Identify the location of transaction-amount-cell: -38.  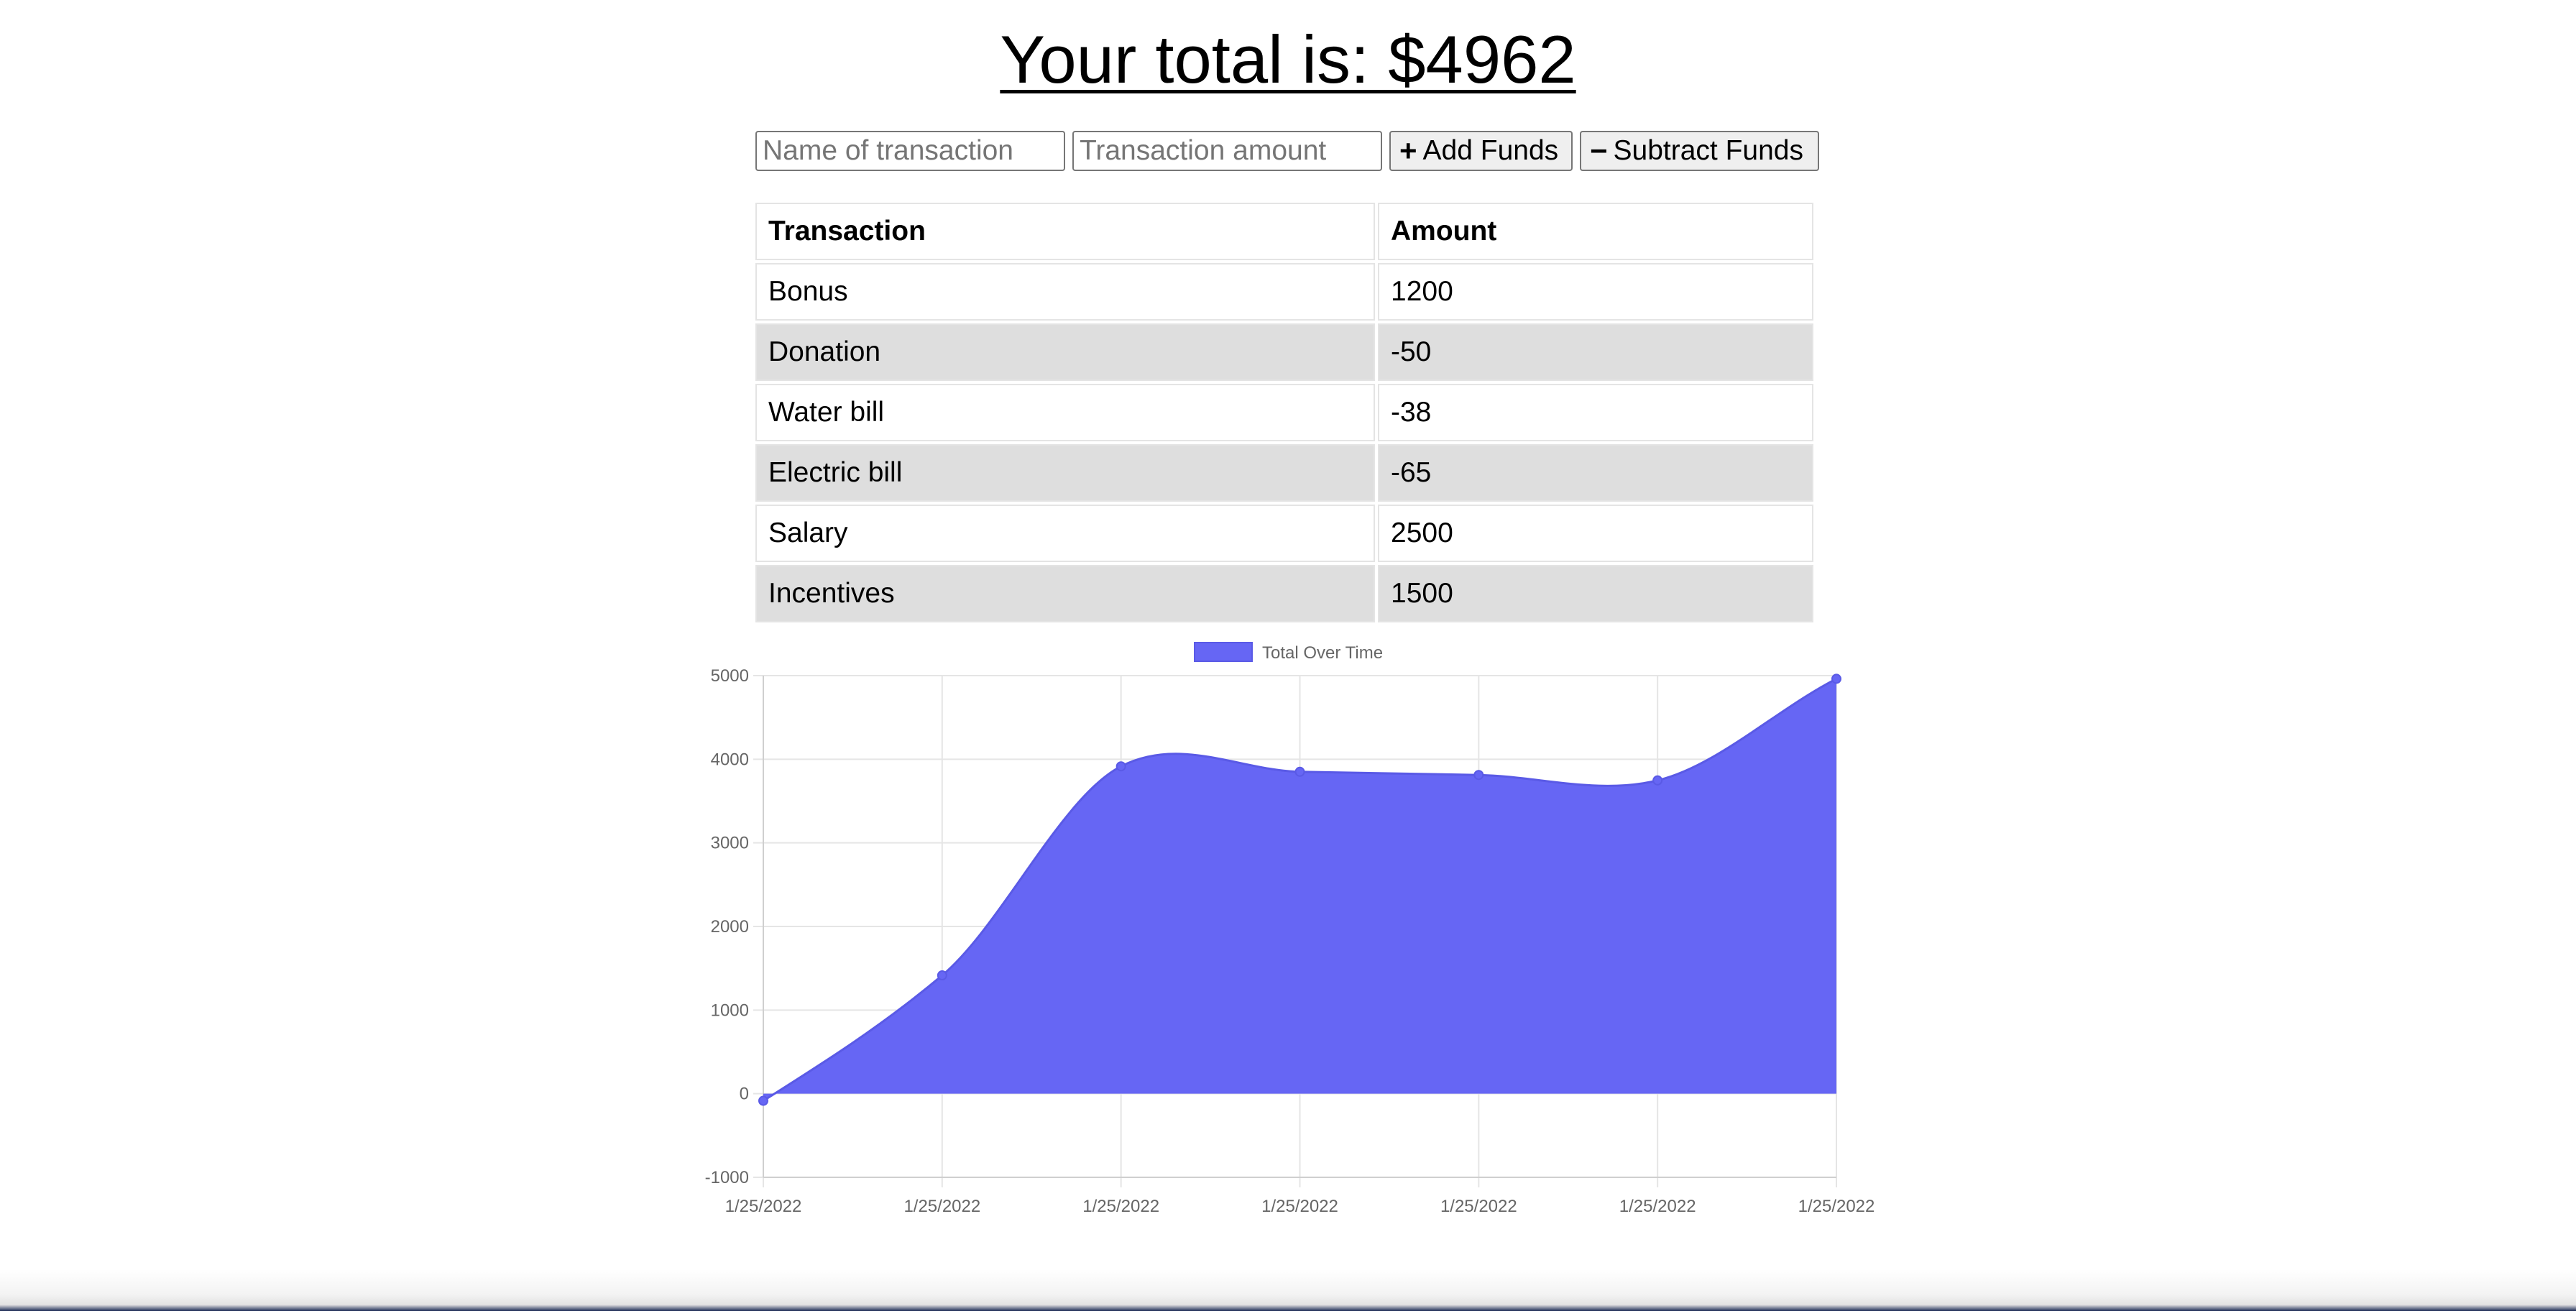
(1595, 412).